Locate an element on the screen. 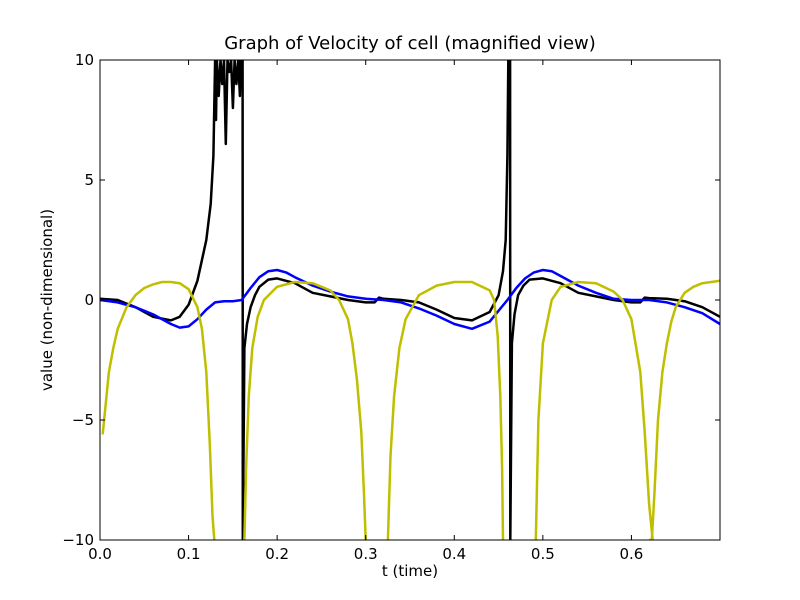 The width and height of the screenshot is (800, 600). x-tick-label: 0.5 is located at coordinates (543, 554).